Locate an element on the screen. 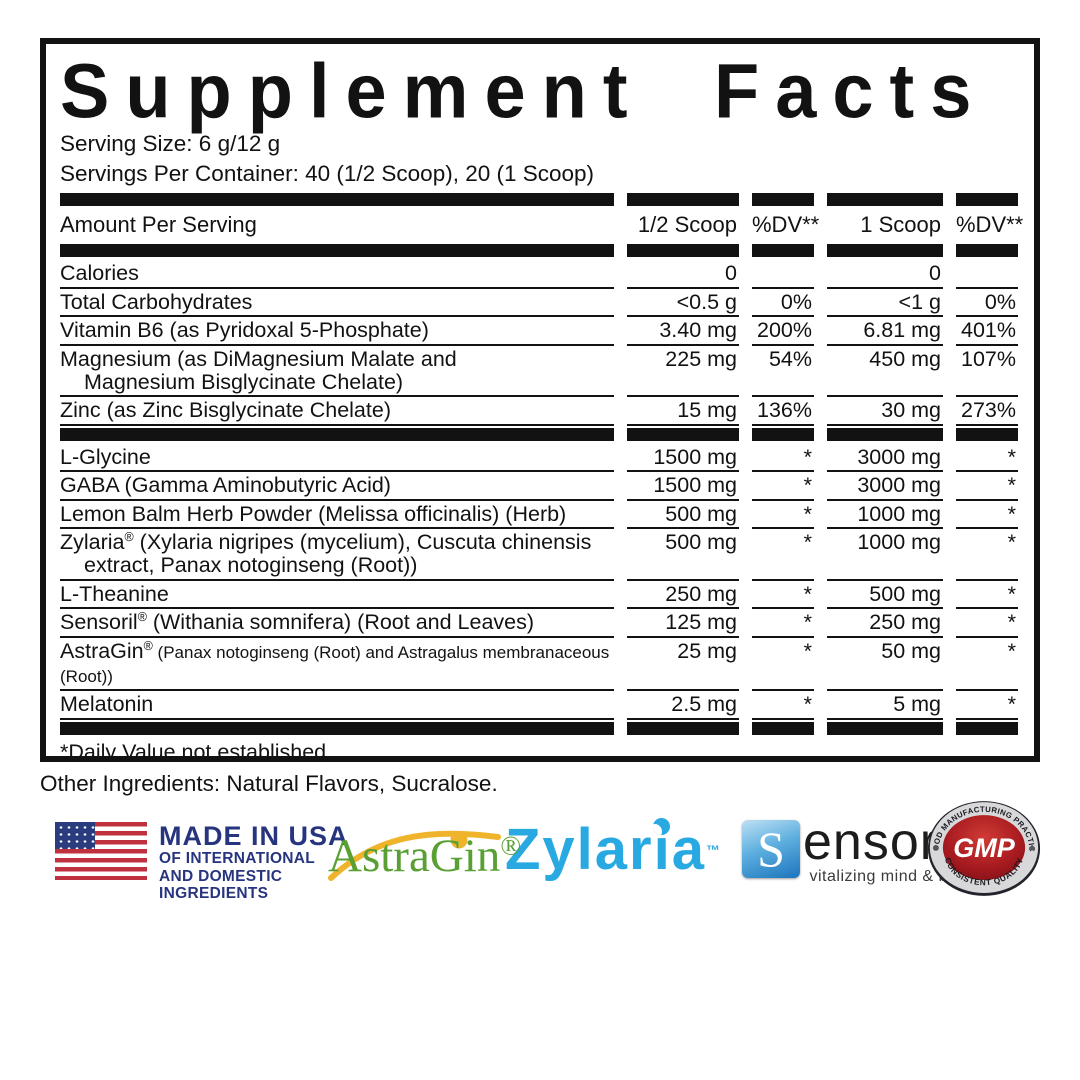  svg-text: GMP is located at coordinates (984, 848).